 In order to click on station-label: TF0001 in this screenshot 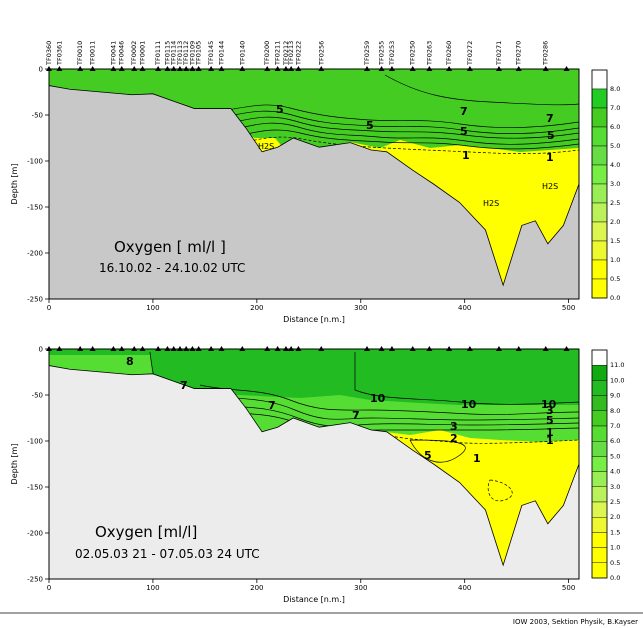, I will do `click(143, 53)`.